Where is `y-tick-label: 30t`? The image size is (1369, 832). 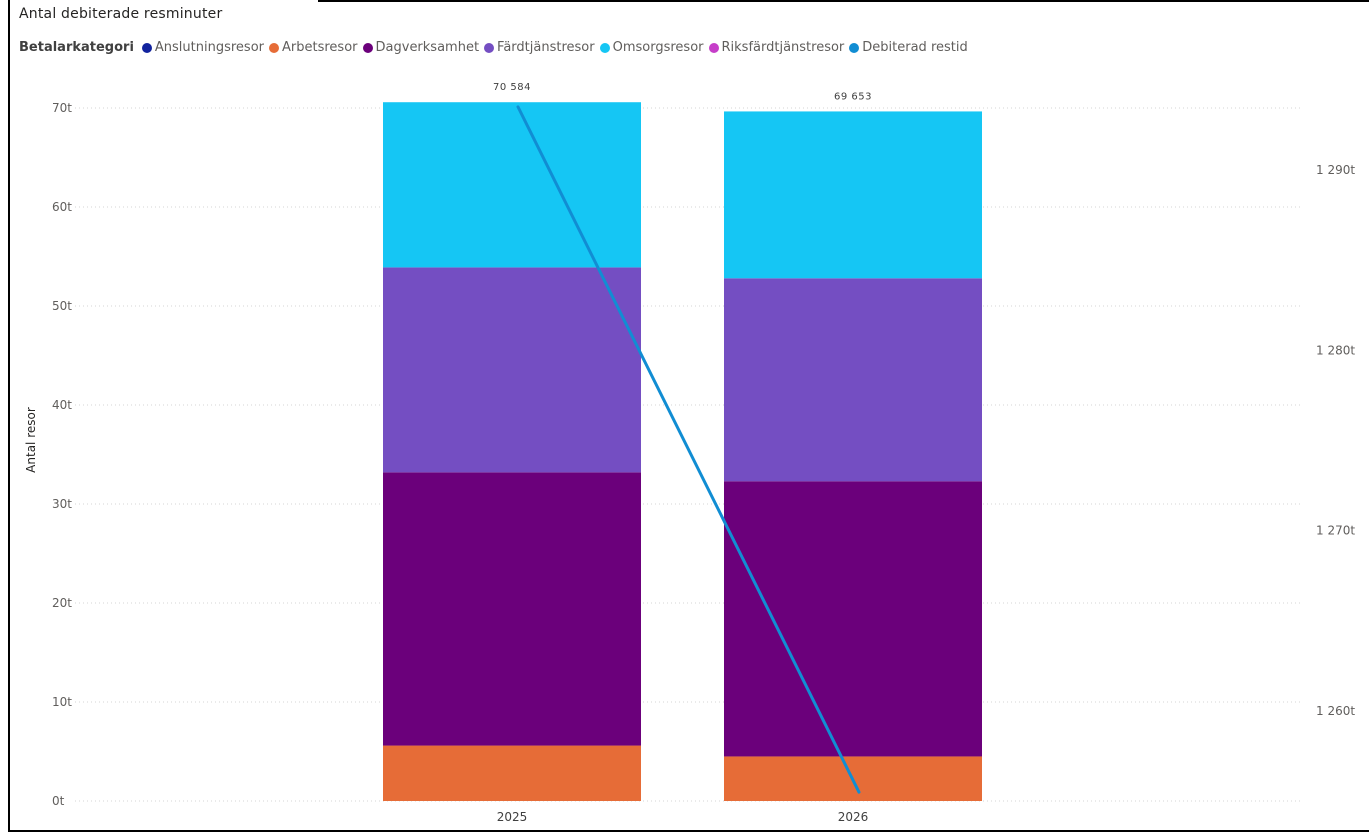 y-tick-label: 30t is located at coordinates (62, 504).